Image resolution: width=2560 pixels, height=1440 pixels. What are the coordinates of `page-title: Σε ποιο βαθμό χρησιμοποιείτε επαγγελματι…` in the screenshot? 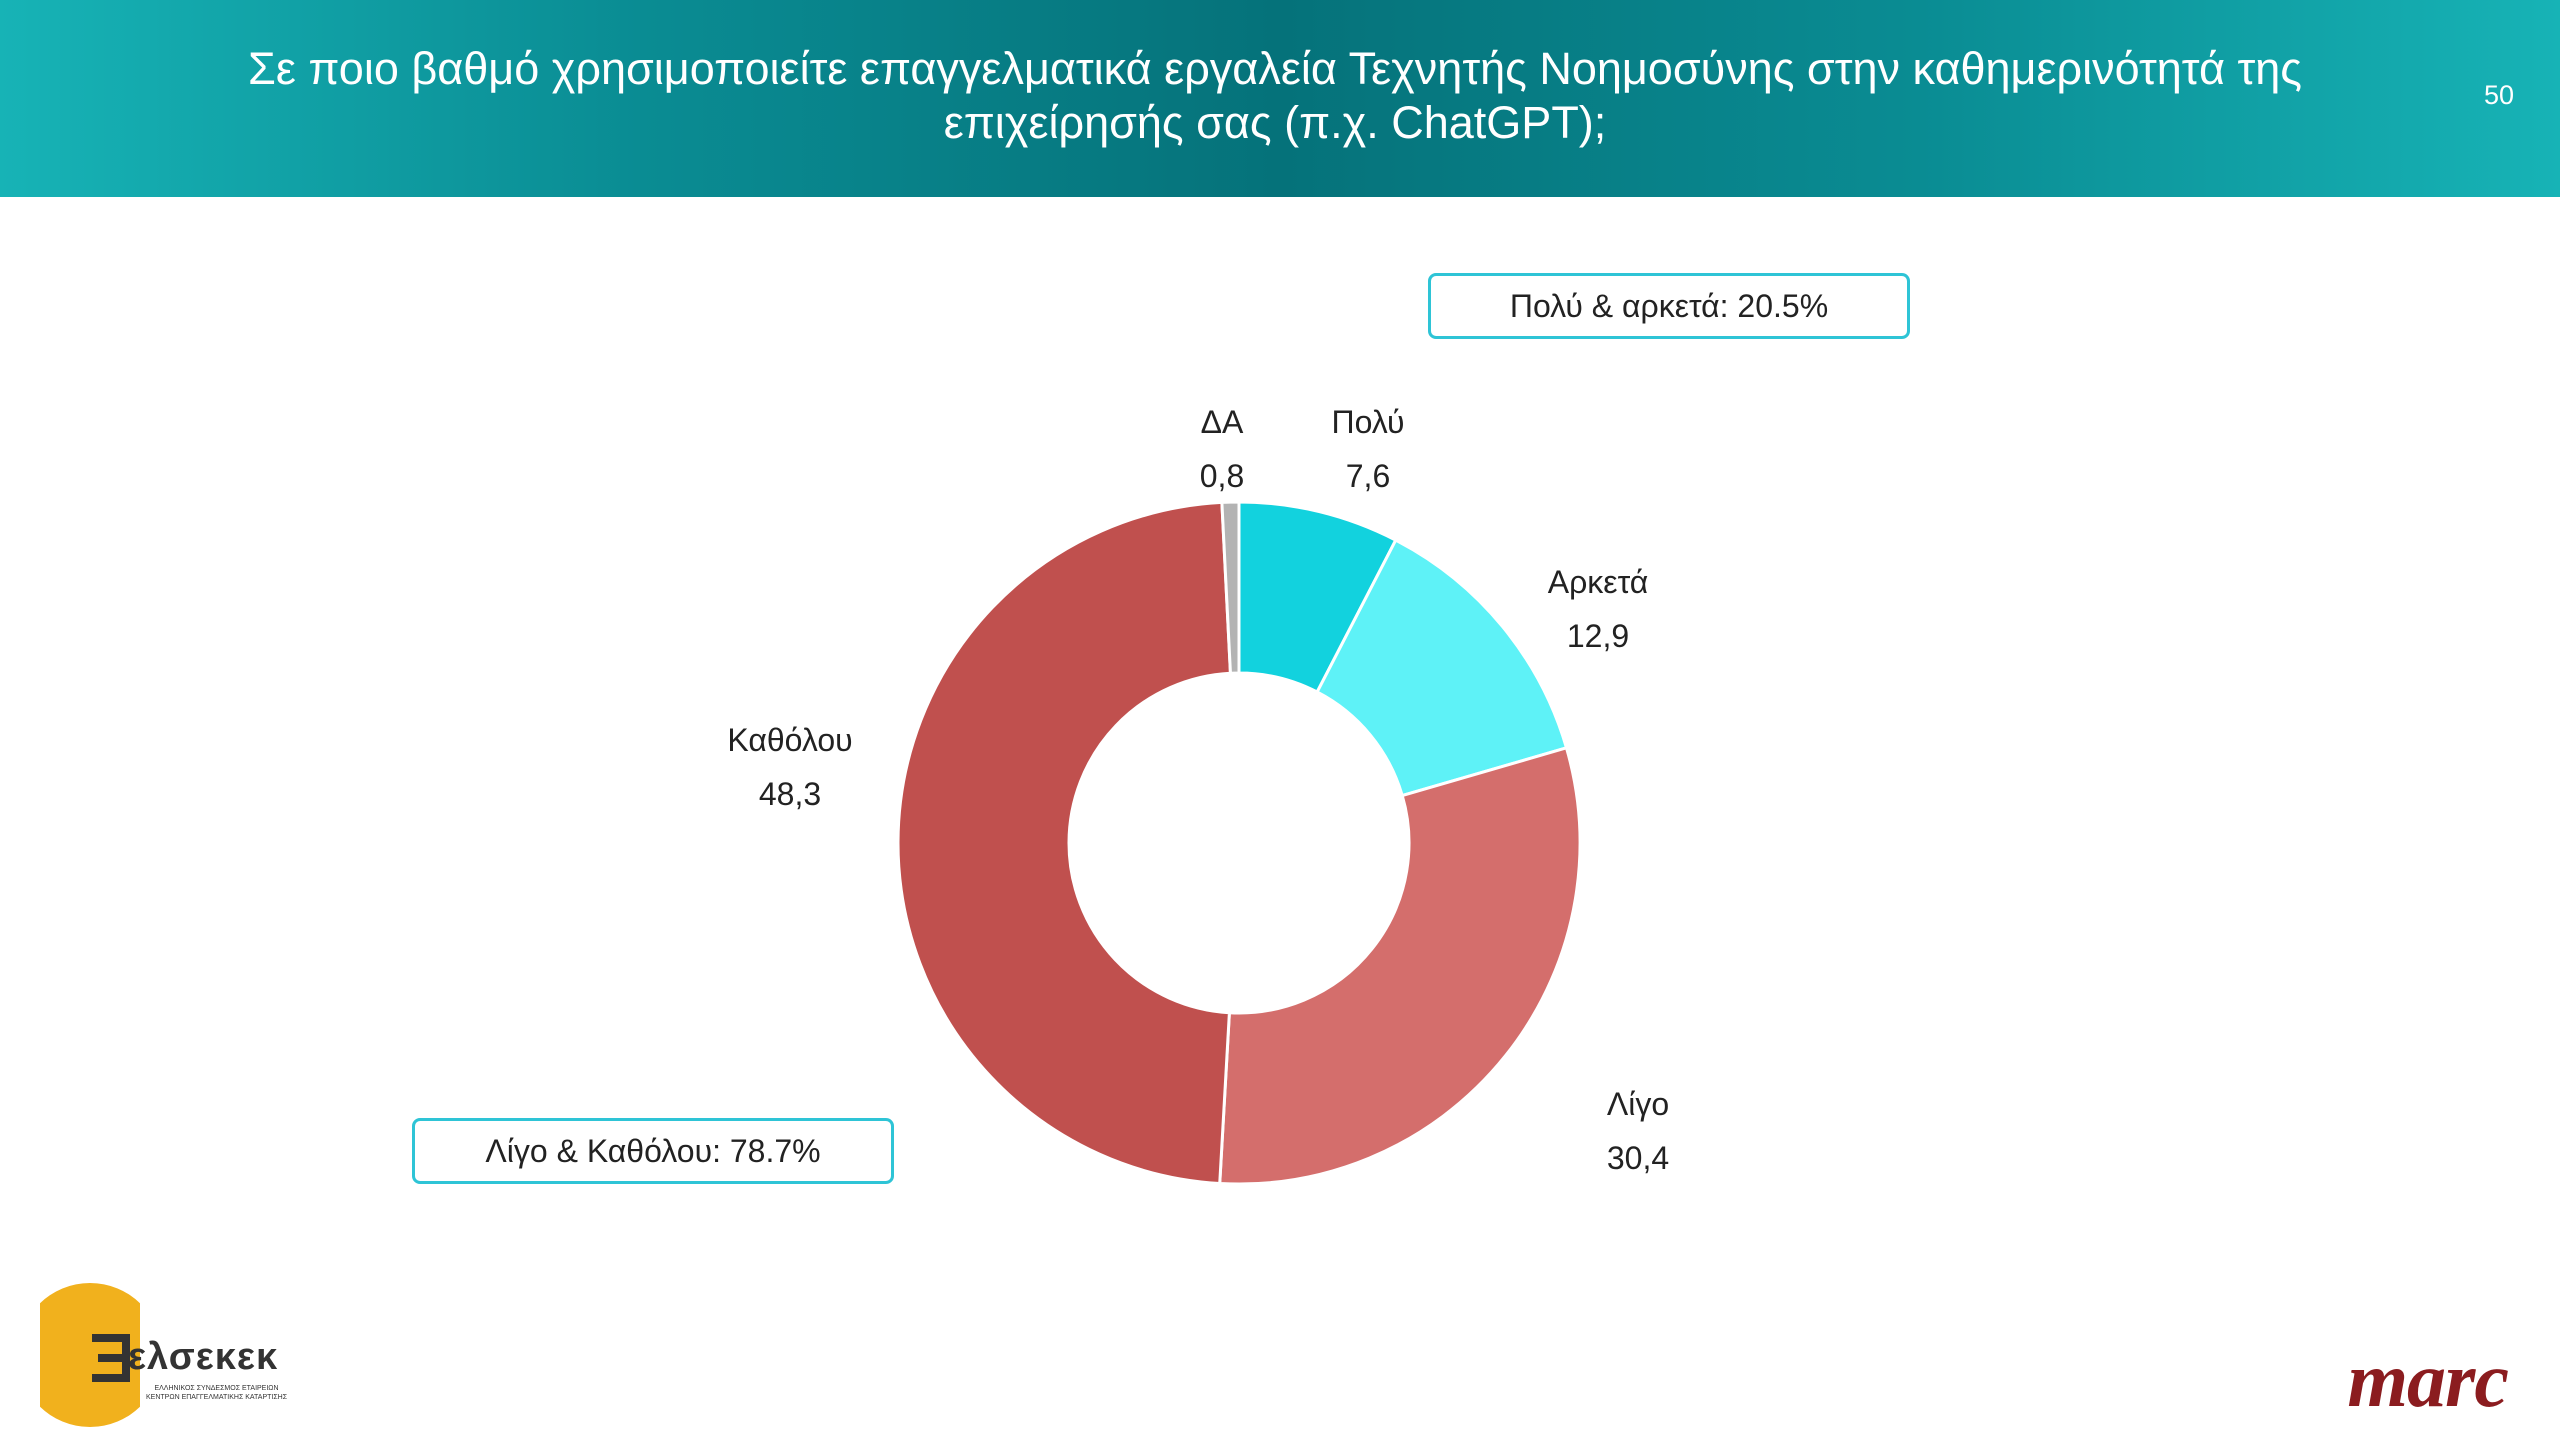 It's located at (1275, 95).